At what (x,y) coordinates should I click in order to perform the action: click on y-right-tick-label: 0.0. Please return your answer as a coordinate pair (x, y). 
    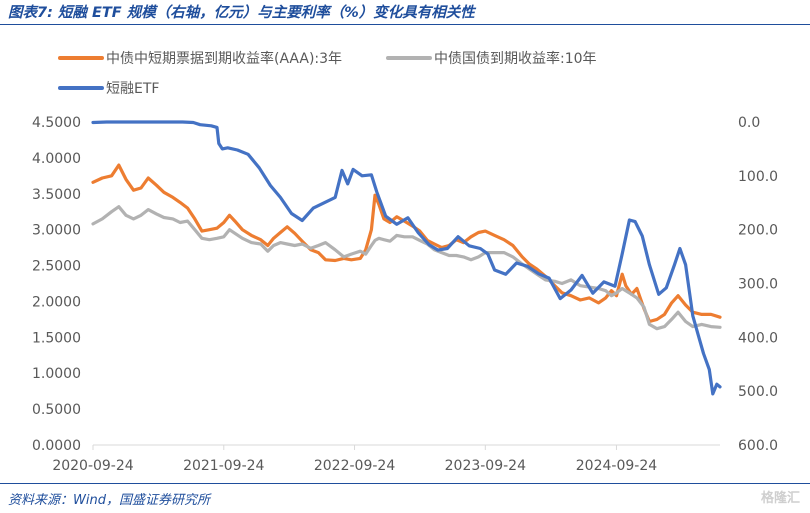
    Looking at the image, I should click on (749, 123).